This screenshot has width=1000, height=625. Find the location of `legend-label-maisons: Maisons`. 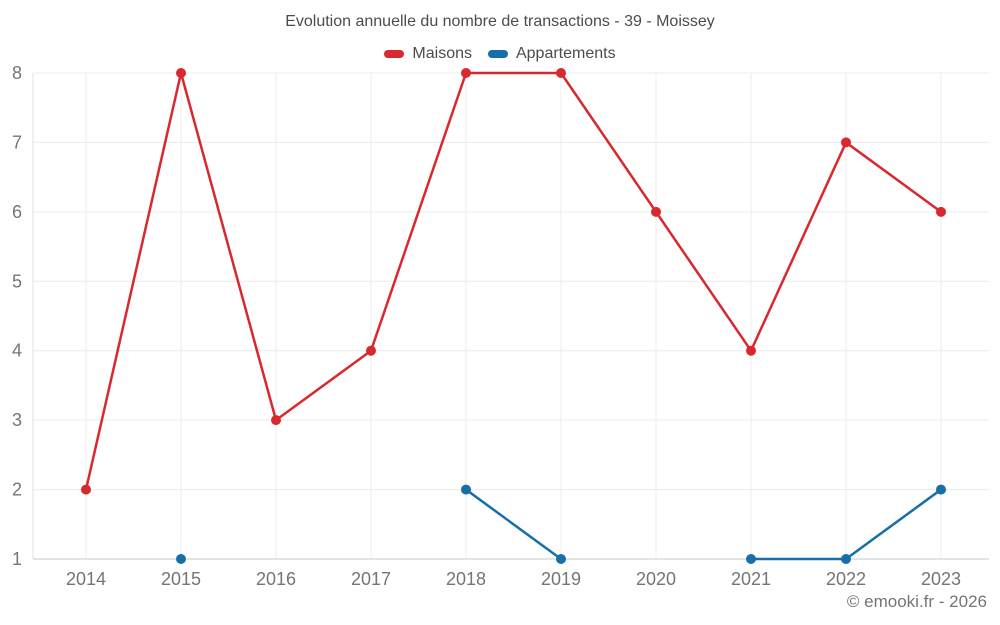

legend-label-maisons: Maisons is located at coordinates (442, 53).